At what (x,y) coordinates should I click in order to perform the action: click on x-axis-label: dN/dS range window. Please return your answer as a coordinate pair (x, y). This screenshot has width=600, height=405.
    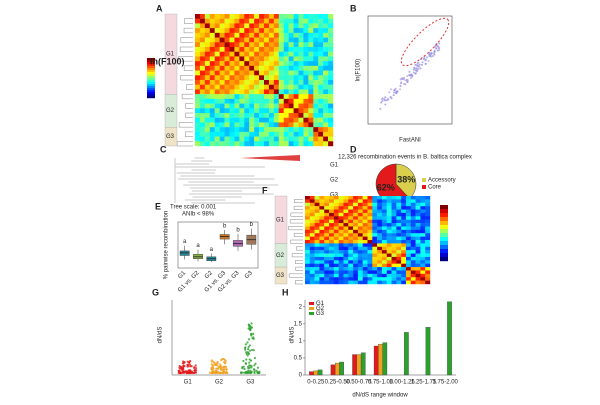
    Looking at the image, I should click on (380, 396).